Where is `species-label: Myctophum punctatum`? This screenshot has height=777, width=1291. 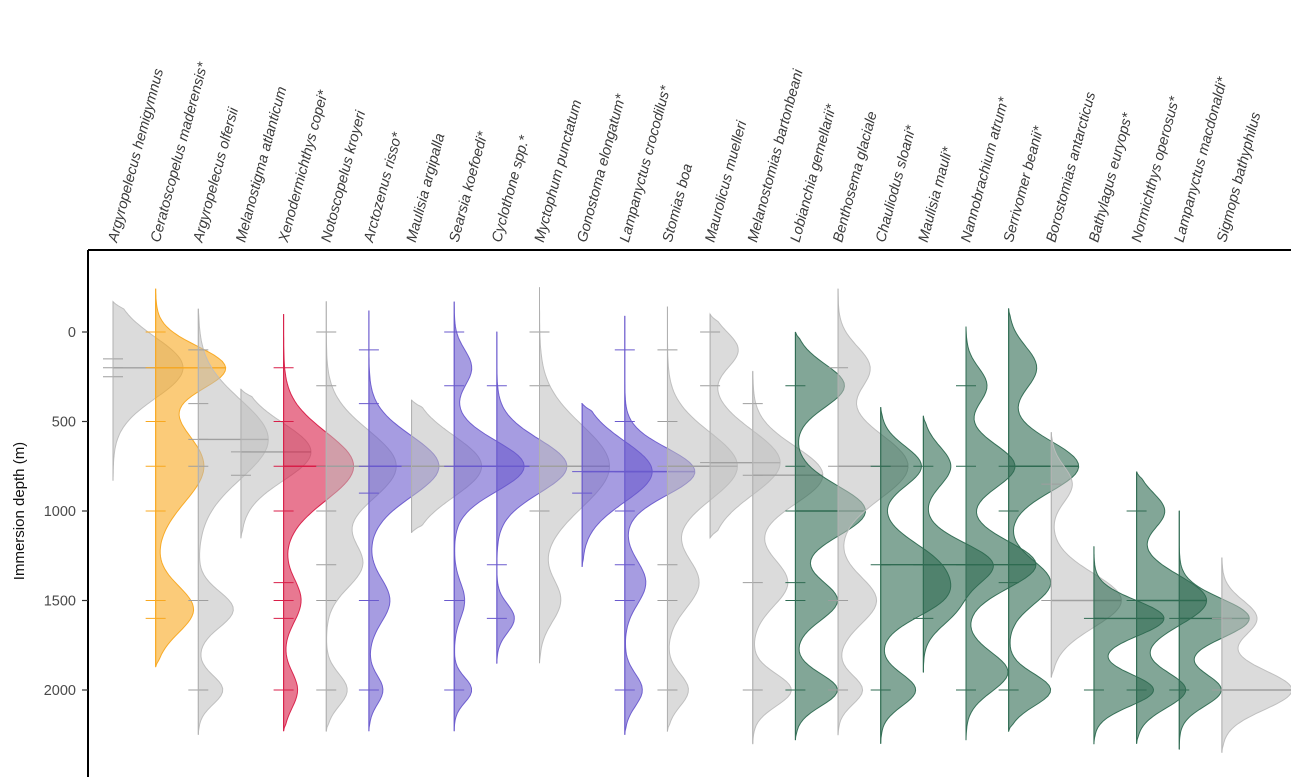
species-label: Myctophum punctatum is located at coordinates (558, 171).